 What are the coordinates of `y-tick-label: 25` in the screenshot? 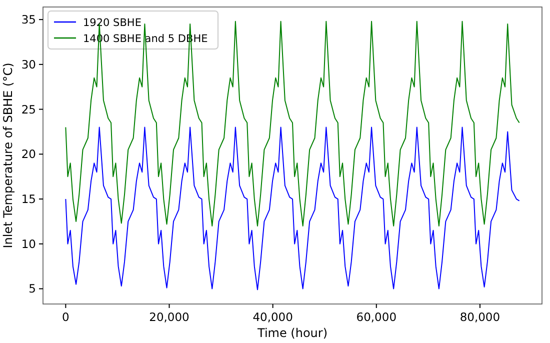 It's located at (28, 109).